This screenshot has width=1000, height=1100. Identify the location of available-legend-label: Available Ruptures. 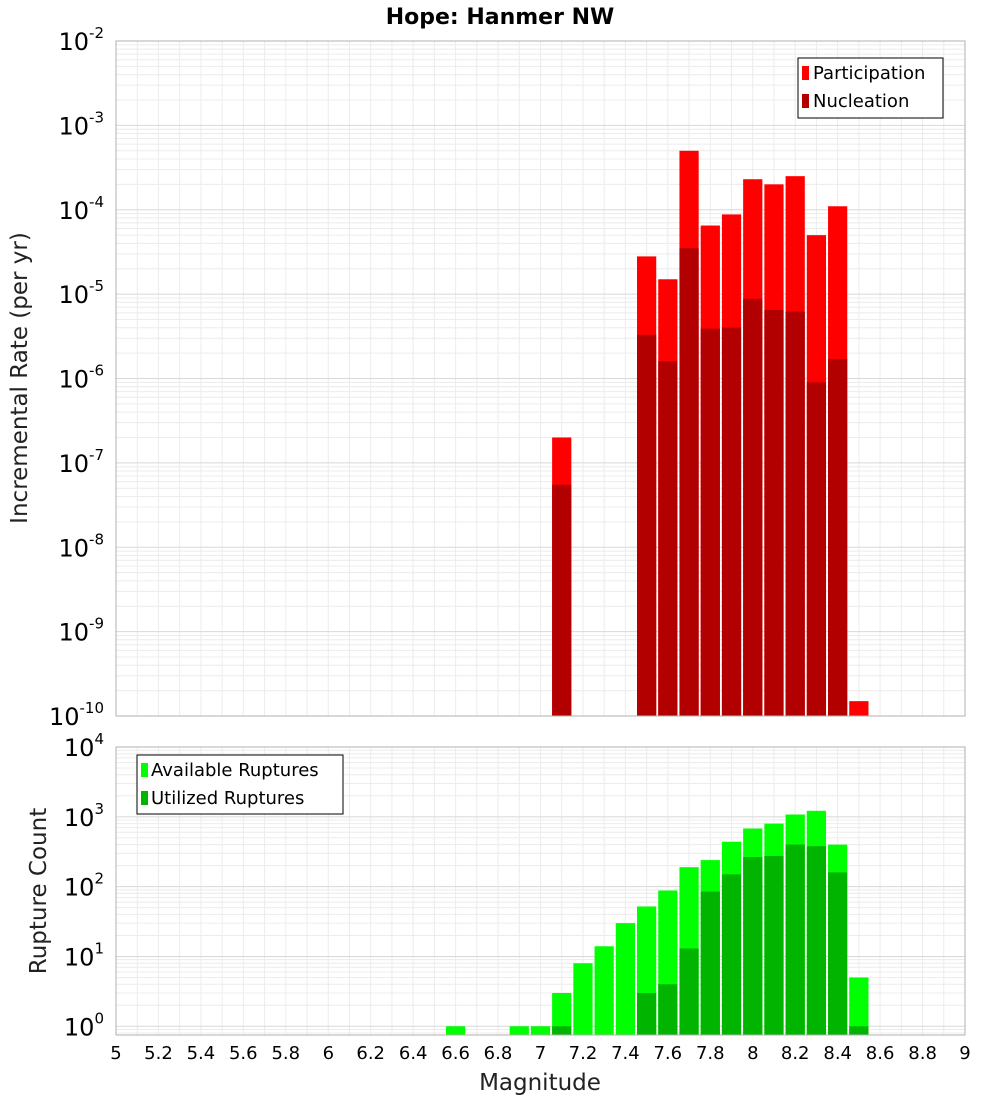
(235, 770).